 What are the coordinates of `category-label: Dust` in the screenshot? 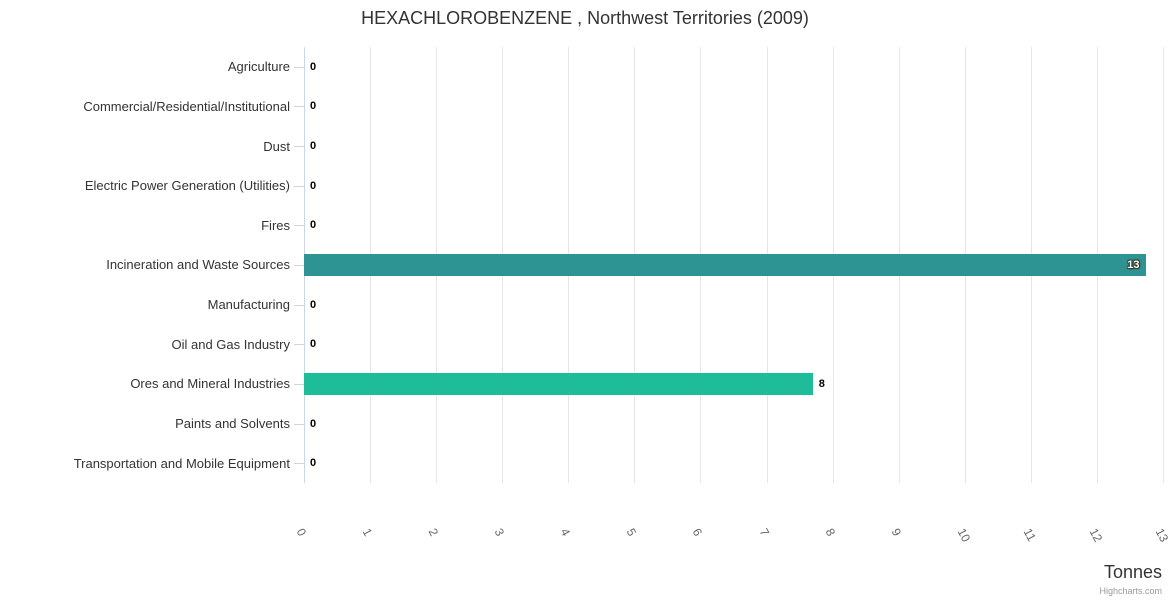 It's located at (276, 146).